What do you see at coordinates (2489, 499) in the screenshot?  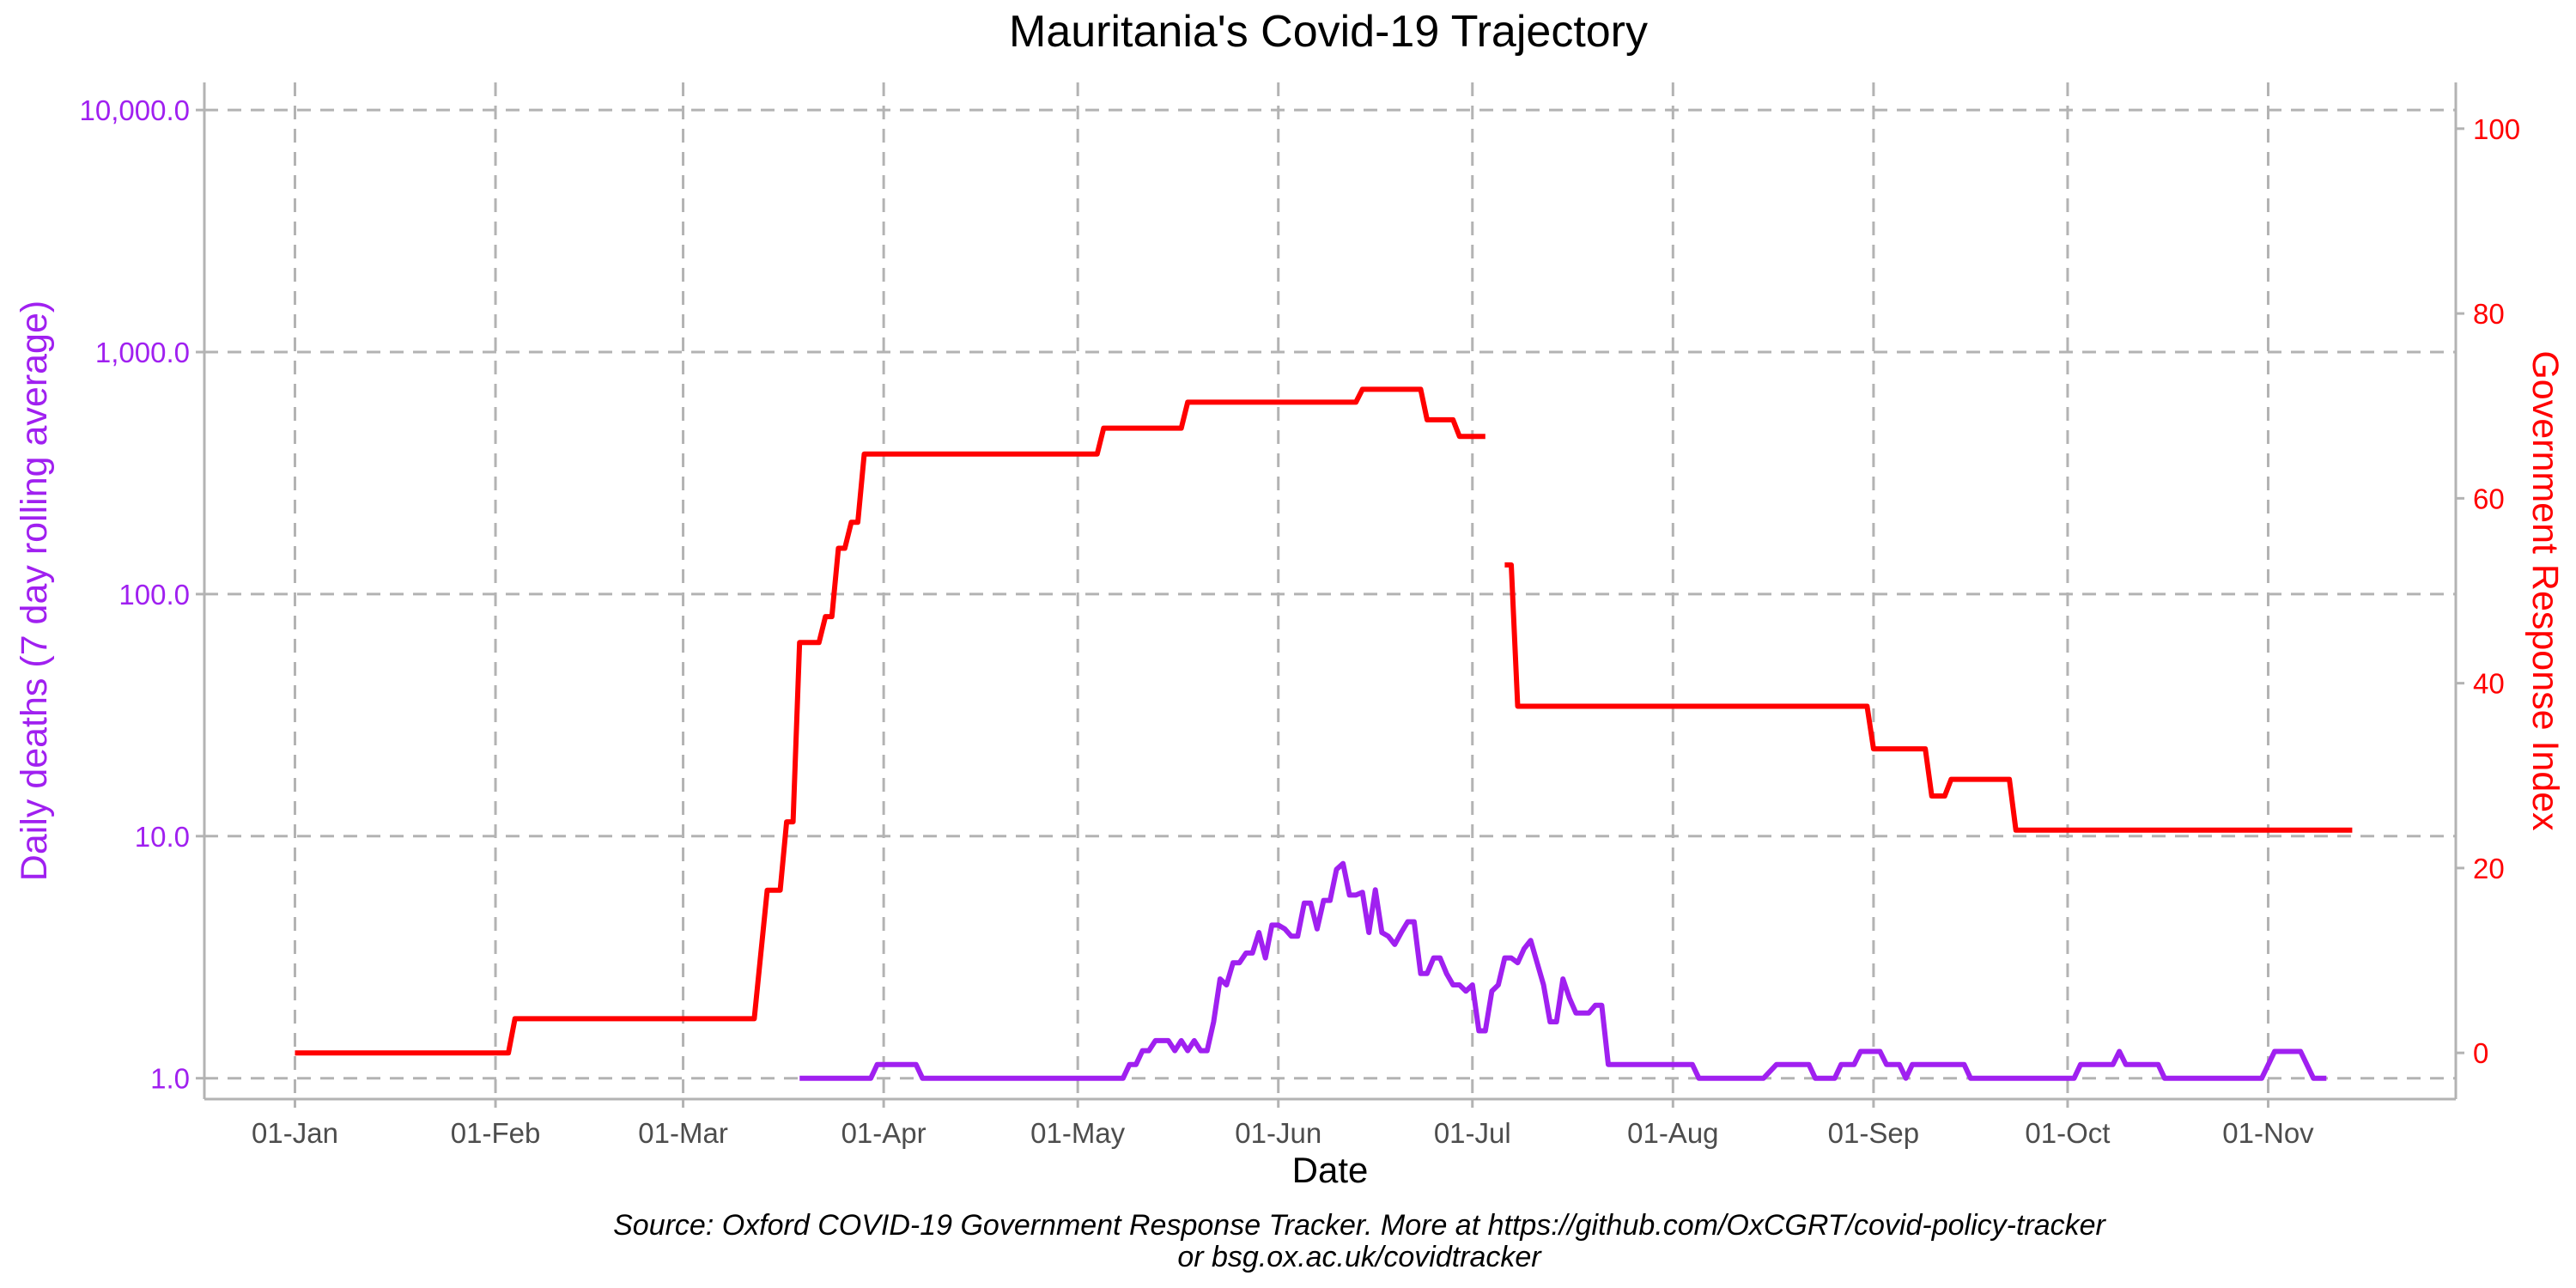 I see `right-y-tick-label: 60` at bounding box center [2489, 499].